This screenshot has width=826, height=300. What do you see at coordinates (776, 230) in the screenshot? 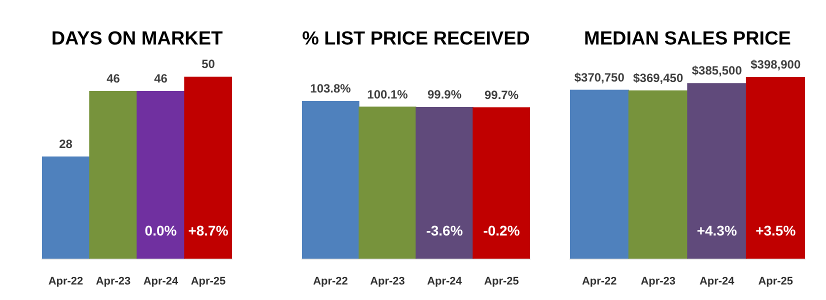
I see `annotation: +3.5%` at bounding box center [776, 230].